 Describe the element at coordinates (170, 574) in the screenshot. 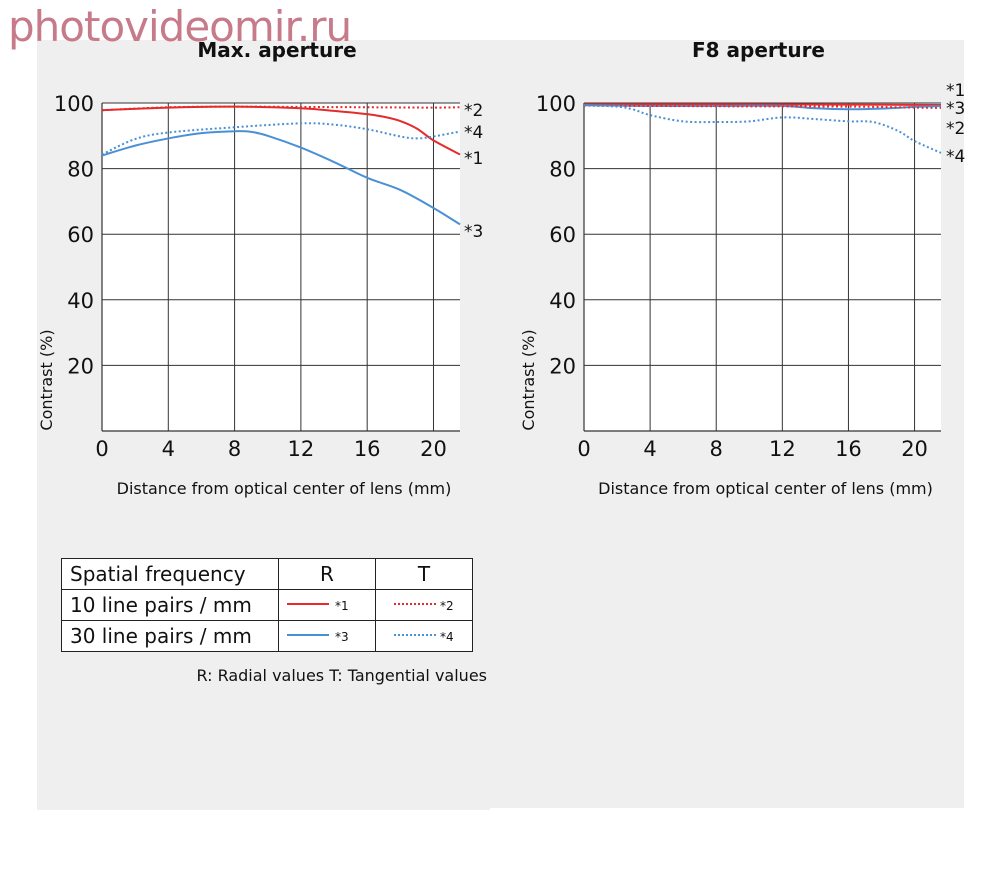

I see `legend-header-label: Spatial frequency` at that location.